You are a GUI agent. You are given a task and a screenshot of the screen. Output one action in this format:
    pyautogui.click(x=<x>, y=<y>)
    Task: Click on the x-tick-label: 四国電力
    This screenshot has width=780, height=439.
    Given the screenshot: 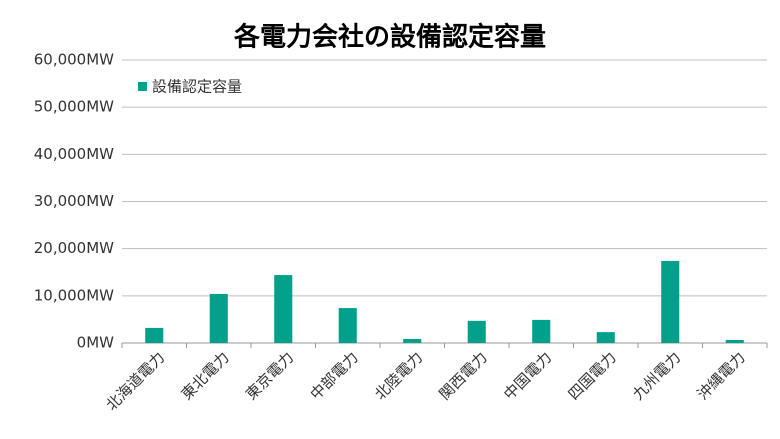 What is the action you would take?
    pyautogui.click(x=592, y=375)
    